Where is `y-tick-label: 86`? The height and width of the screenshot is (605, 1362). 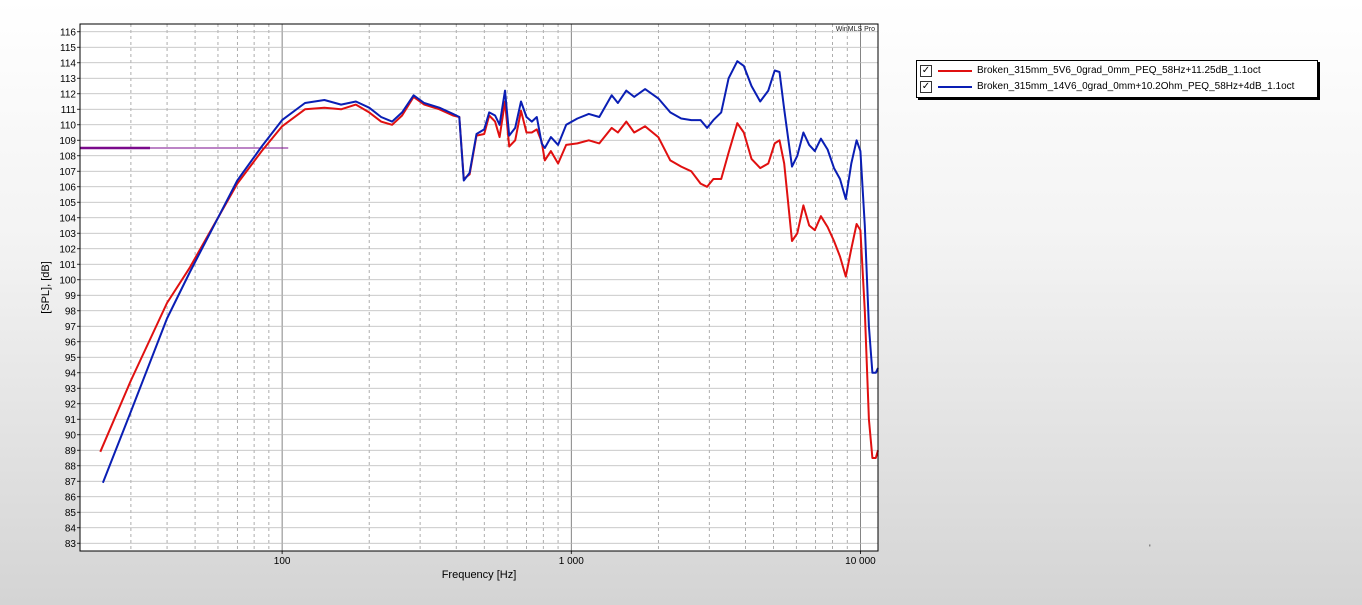
y-tick-label: 86 is located at coordinates (71, 497).